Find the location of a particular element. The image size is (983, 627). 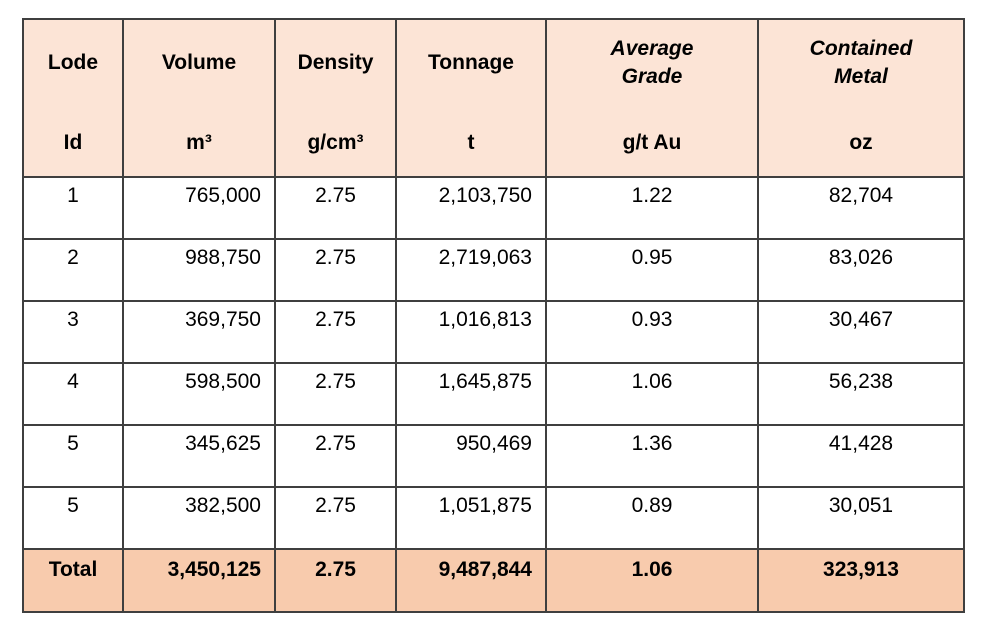

cell-volume: 598,500 is located at coordinates (199, 394).